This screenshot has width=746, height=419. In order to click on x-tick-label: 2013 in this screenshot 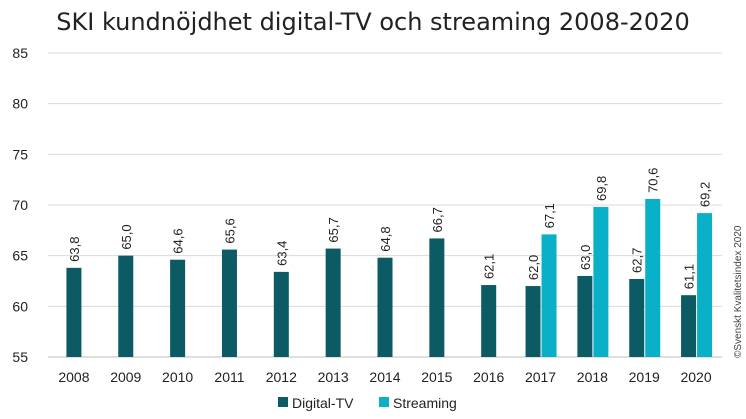, I will do `click(333, 377)`.